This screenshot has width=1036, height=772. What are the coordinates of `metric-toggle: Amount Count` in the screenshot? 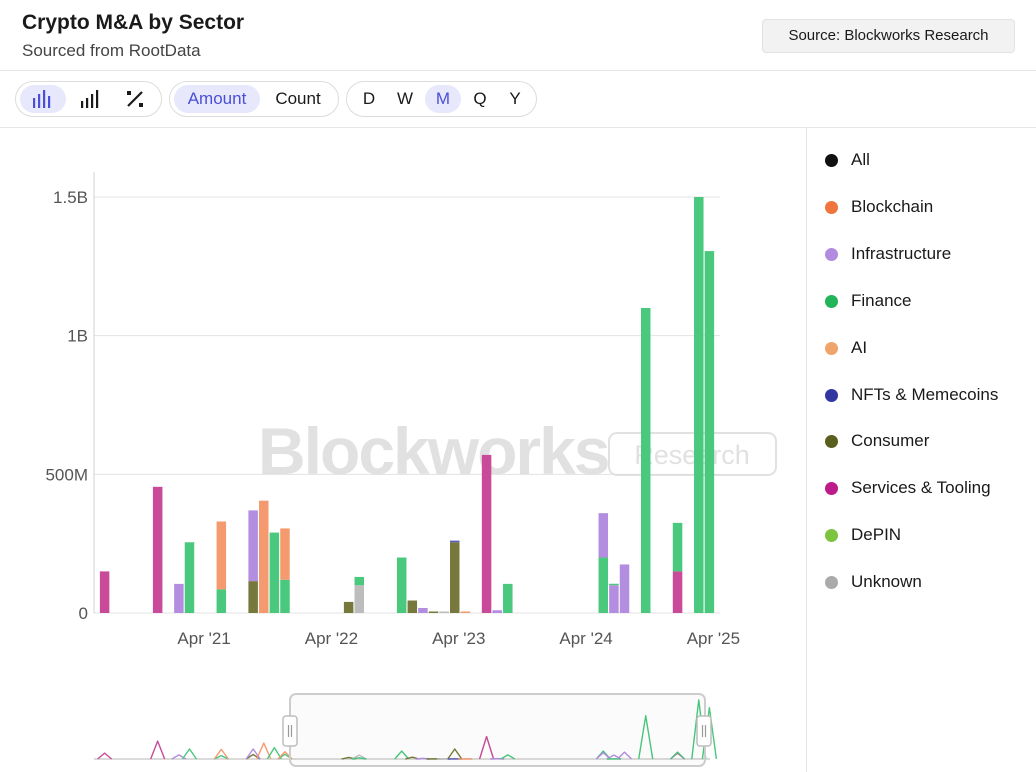 It's located at (254, 99).